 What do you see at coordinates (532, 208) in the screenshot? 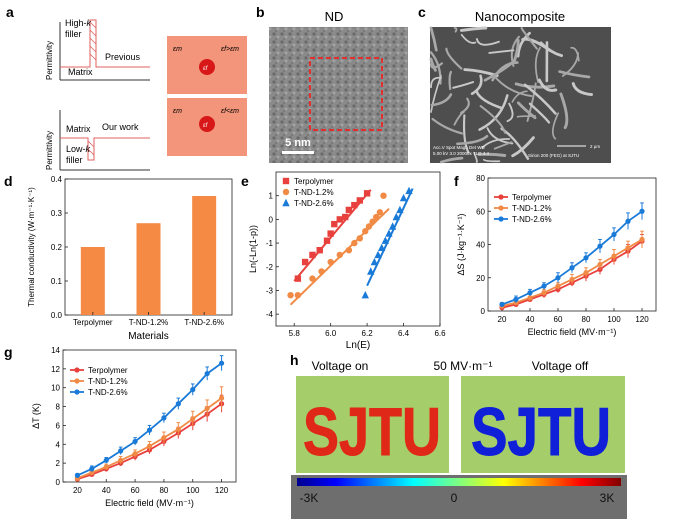
I see `chart-f-legend-label: T-ND-1.2%` at bounding box center [532, 208].